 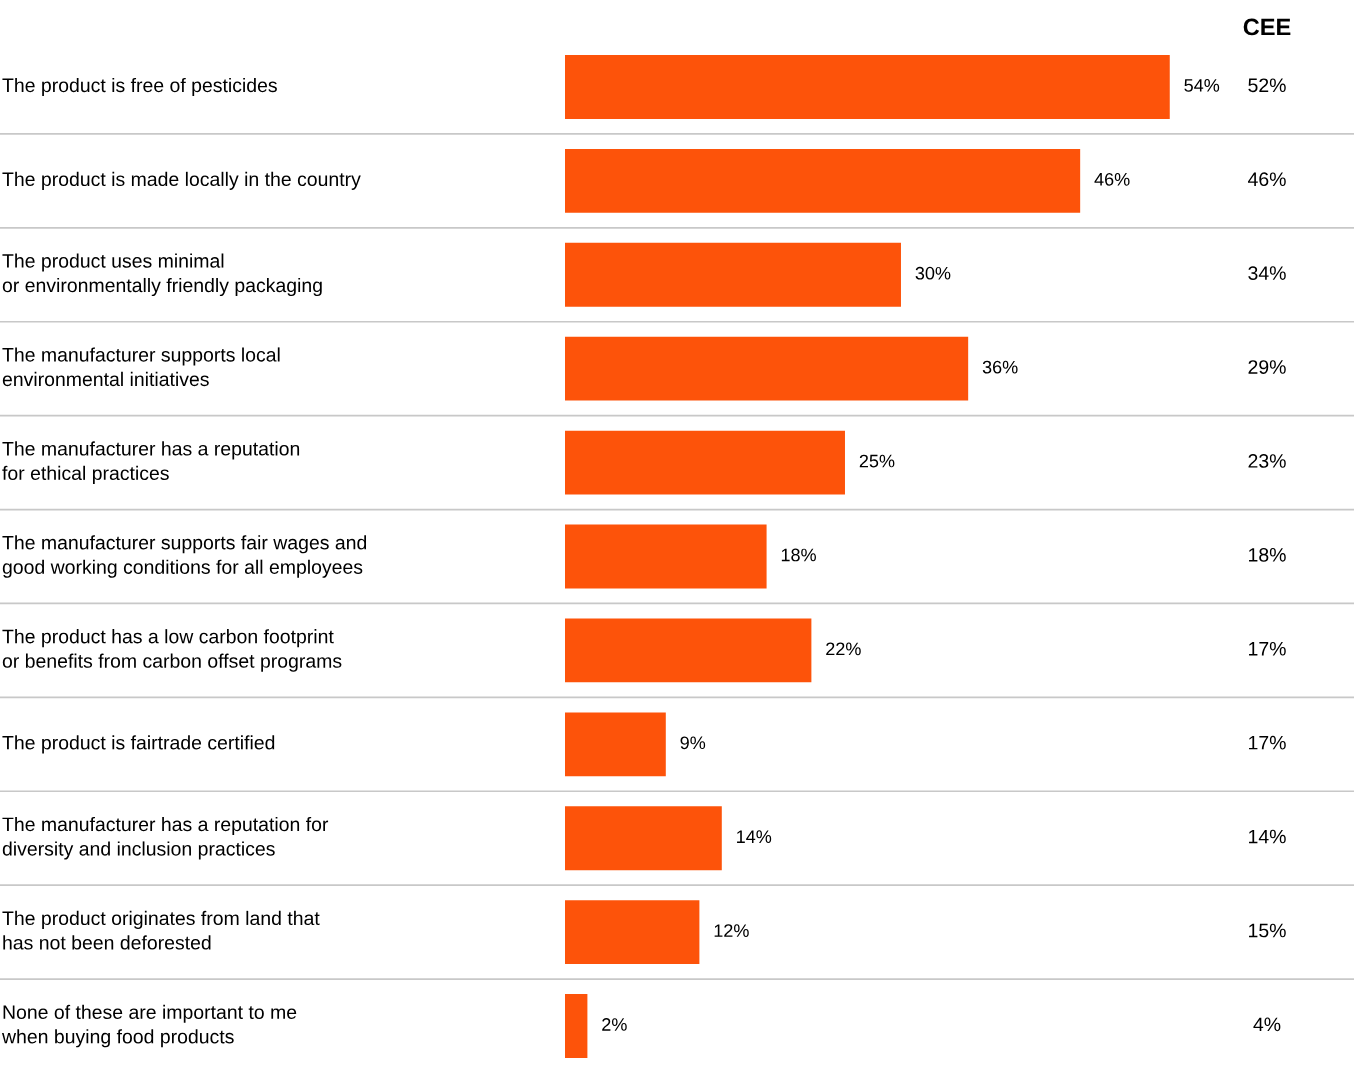 I want to click on y-tick-label: The manufacturer supports fair wages and good working conditions for all employees, so click(x=184, y=556).